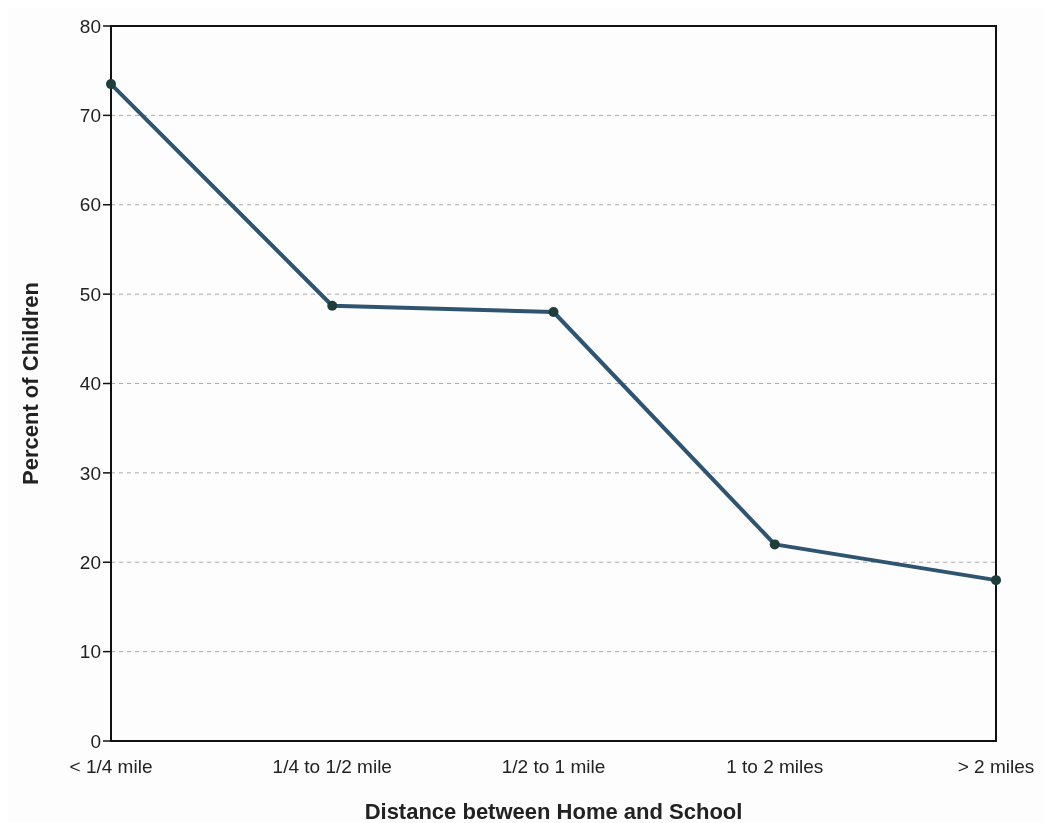 Image resolution: width=1044 pixels, height=823 pixels. I want to click on x-tick-label: 1/4 to 1/2 mile, so click(332, 766).